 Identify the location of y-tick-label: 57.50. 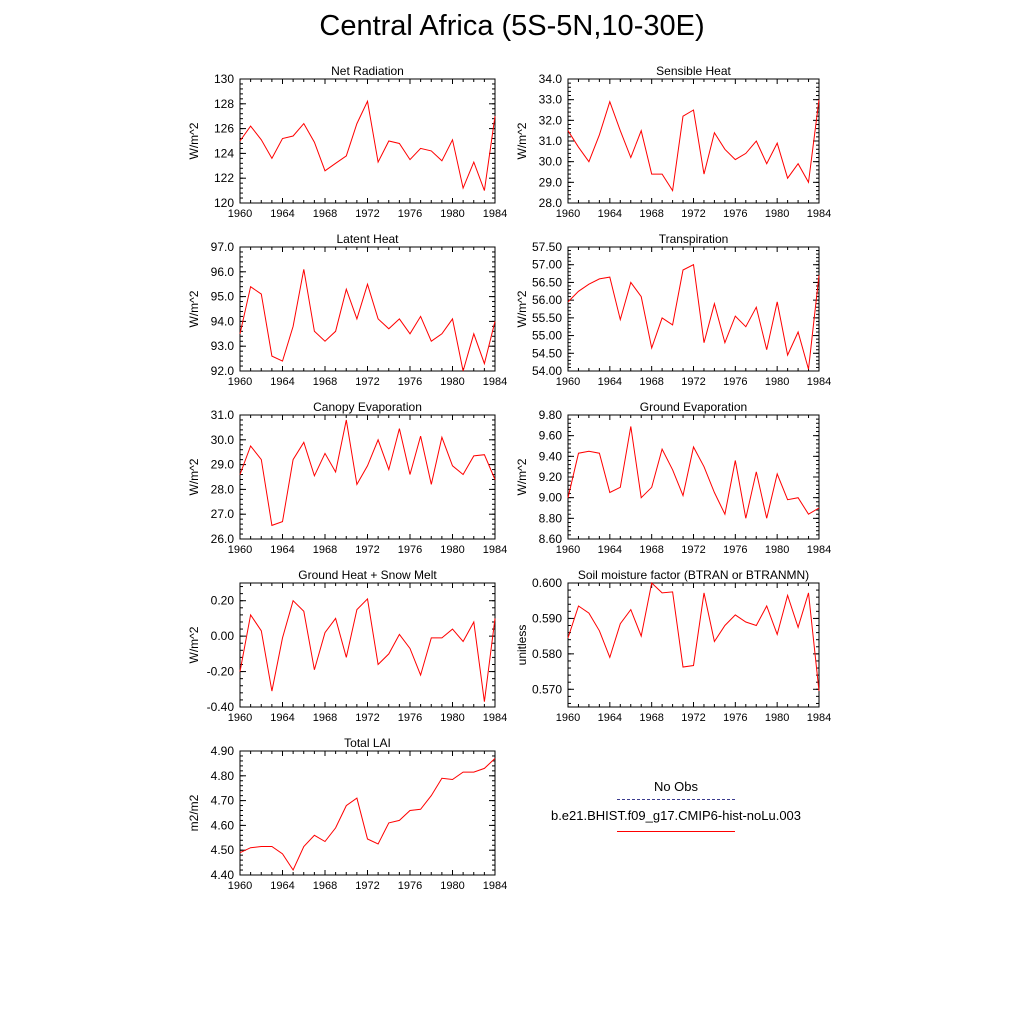
(547, 247).